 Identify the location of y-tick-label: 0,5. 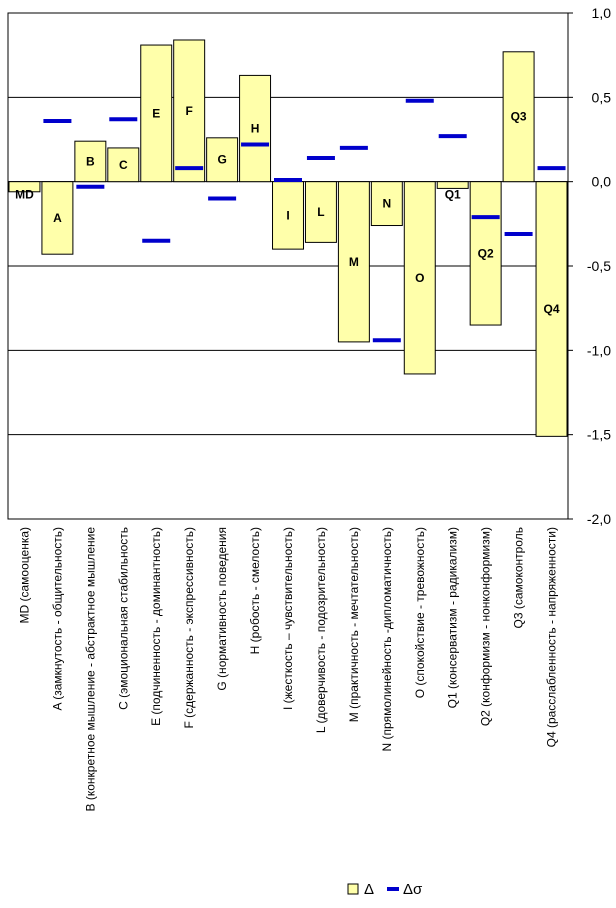
(602, 97).